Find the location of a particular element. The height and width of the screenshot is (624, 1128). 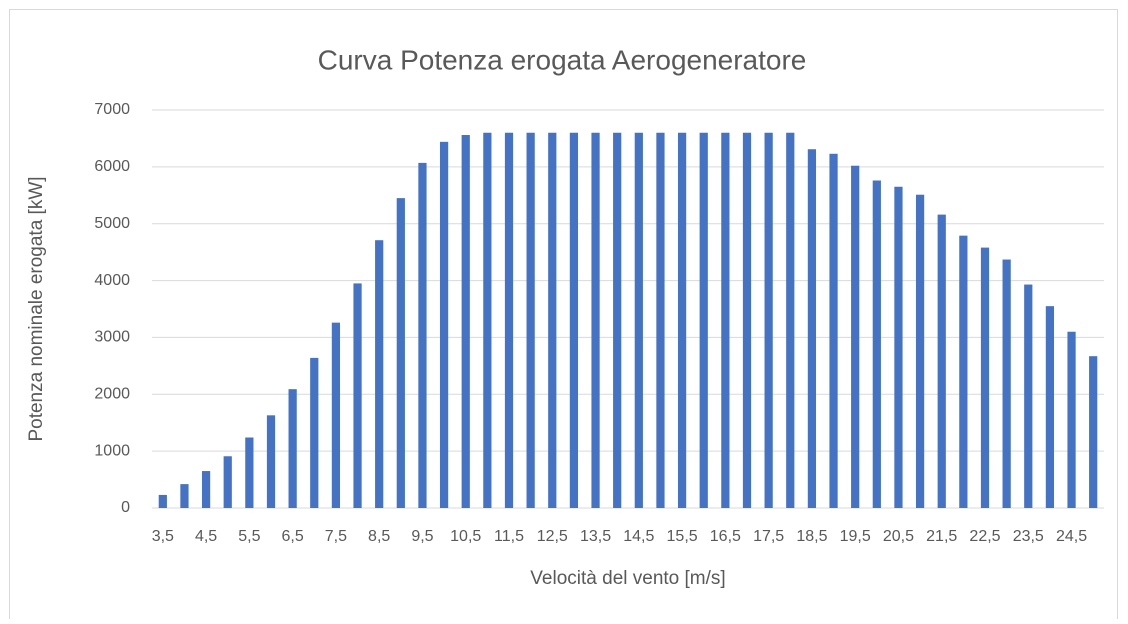

x-tick-label: 10,5 is located at coordinates (465, 536).